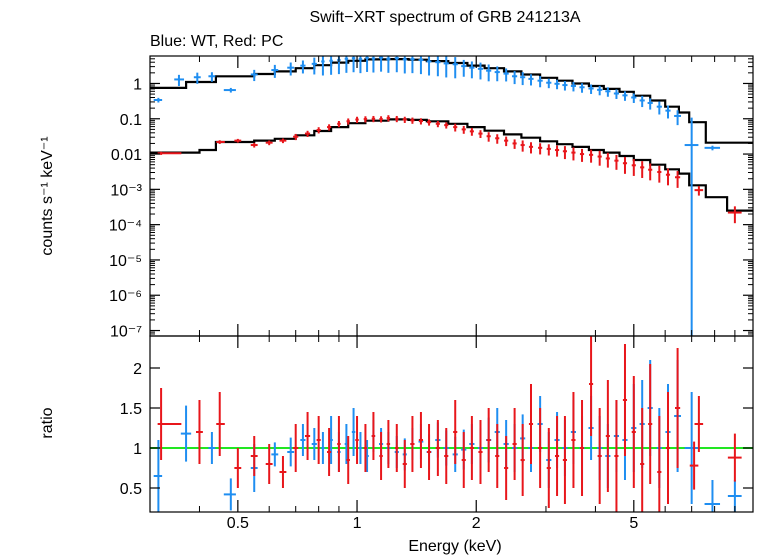 The width and height of the screenshot is (758, 556). Describe the element at coordinates (47, 195) in the screenshot. I see `y-axis-label-spectrum: counts s⁻¹ keV⁻¹` at that location.